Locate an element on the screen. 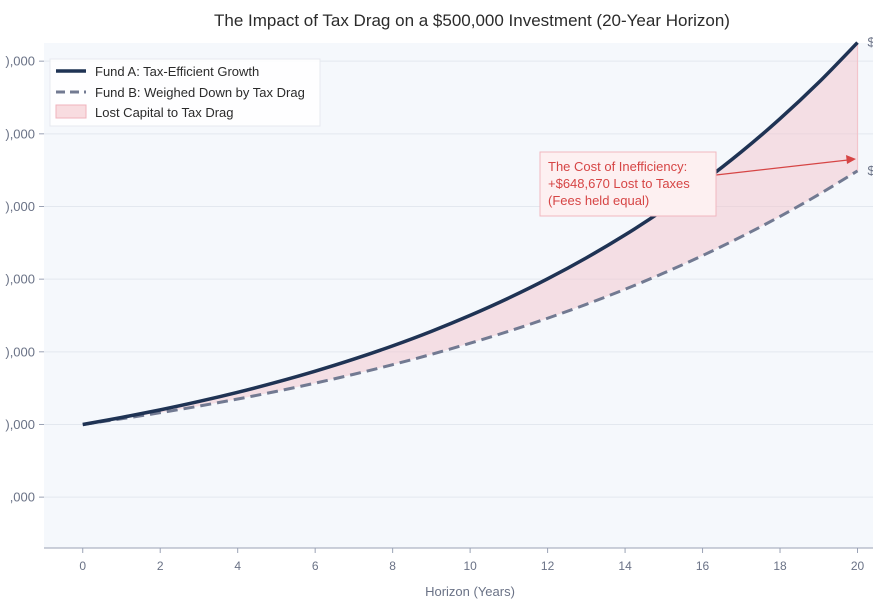 This screenshot has width=873, height=616. x-tick-label: 18 is located at coordinates (780, 566).